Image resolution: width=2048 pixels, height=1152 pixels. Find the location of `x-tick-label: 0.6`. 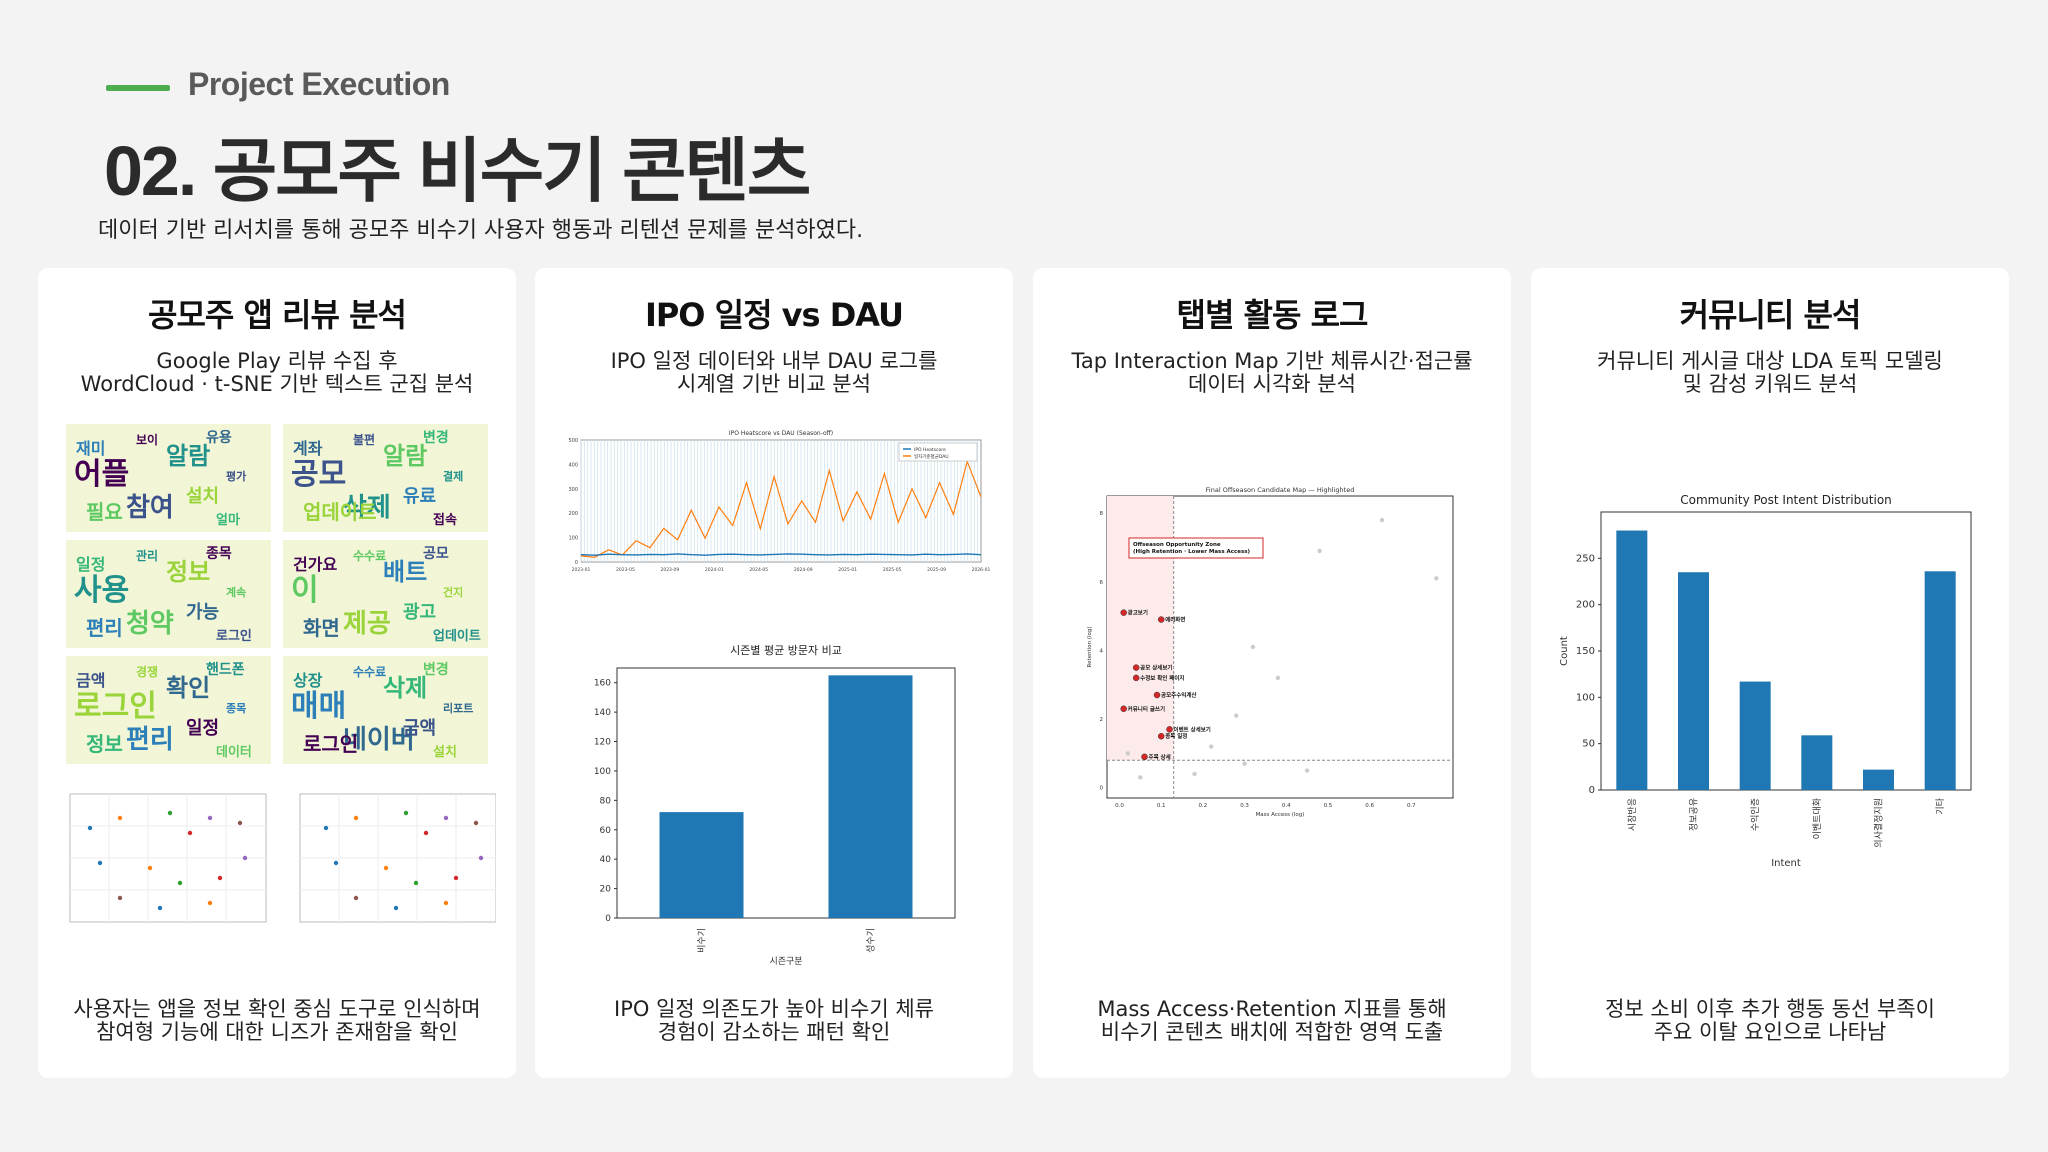

x-tick-label: 0.6 is located at coordinates (1369, 806).